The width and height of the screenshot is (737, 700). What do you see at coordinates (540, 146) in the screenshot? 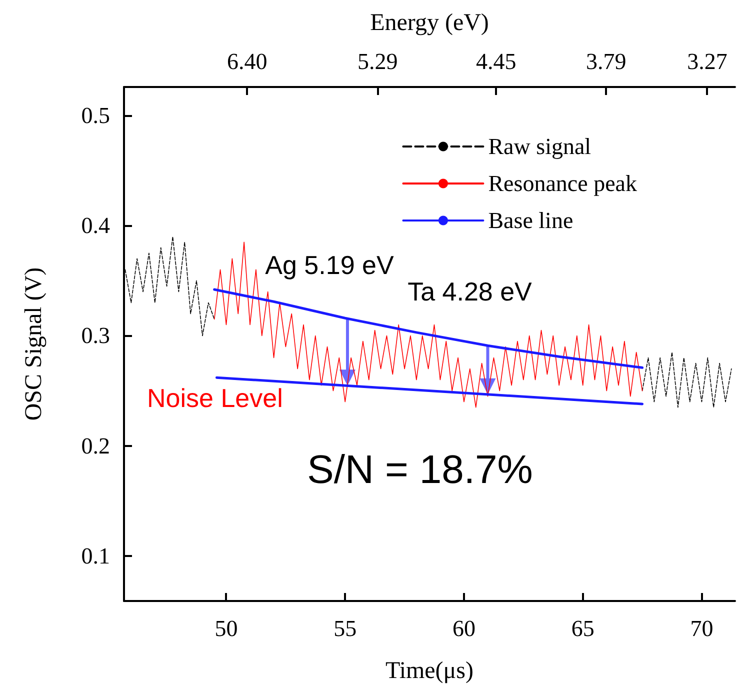
I see `legend-label: Raw signal` at bounding box center [540, 146].